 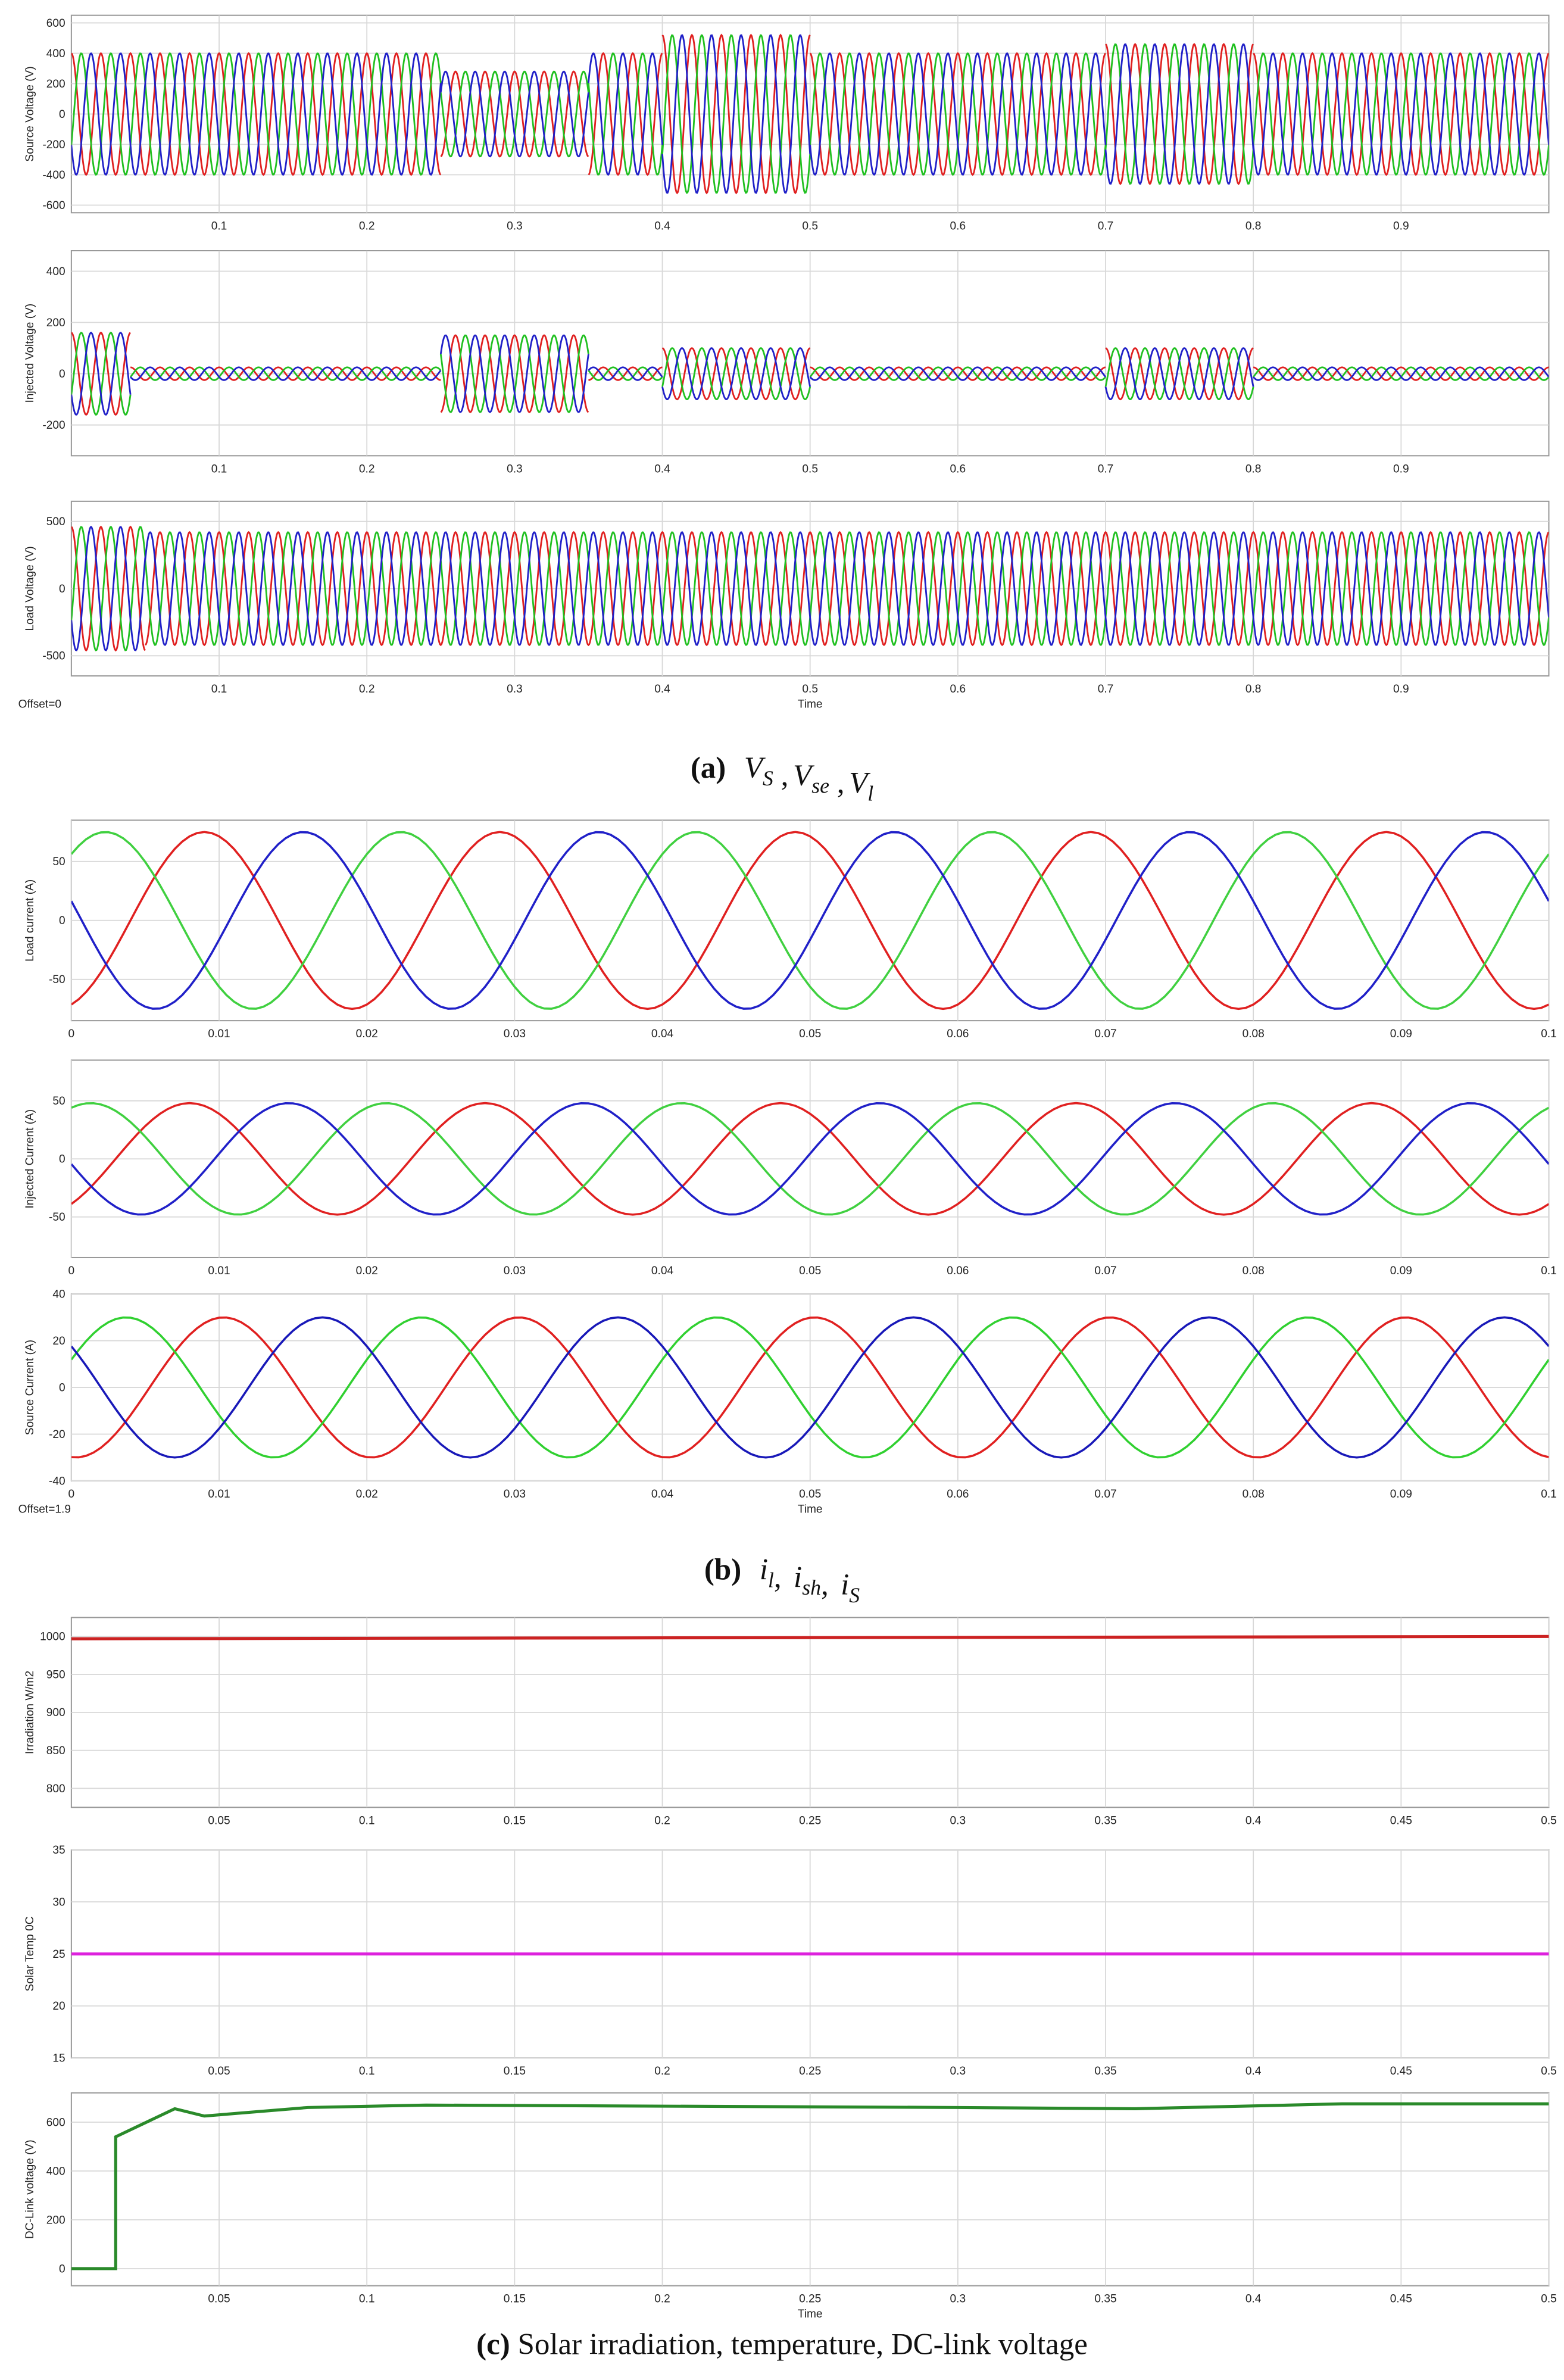 I want to click on y-tick-label: 500, so click(x=55, y=522).